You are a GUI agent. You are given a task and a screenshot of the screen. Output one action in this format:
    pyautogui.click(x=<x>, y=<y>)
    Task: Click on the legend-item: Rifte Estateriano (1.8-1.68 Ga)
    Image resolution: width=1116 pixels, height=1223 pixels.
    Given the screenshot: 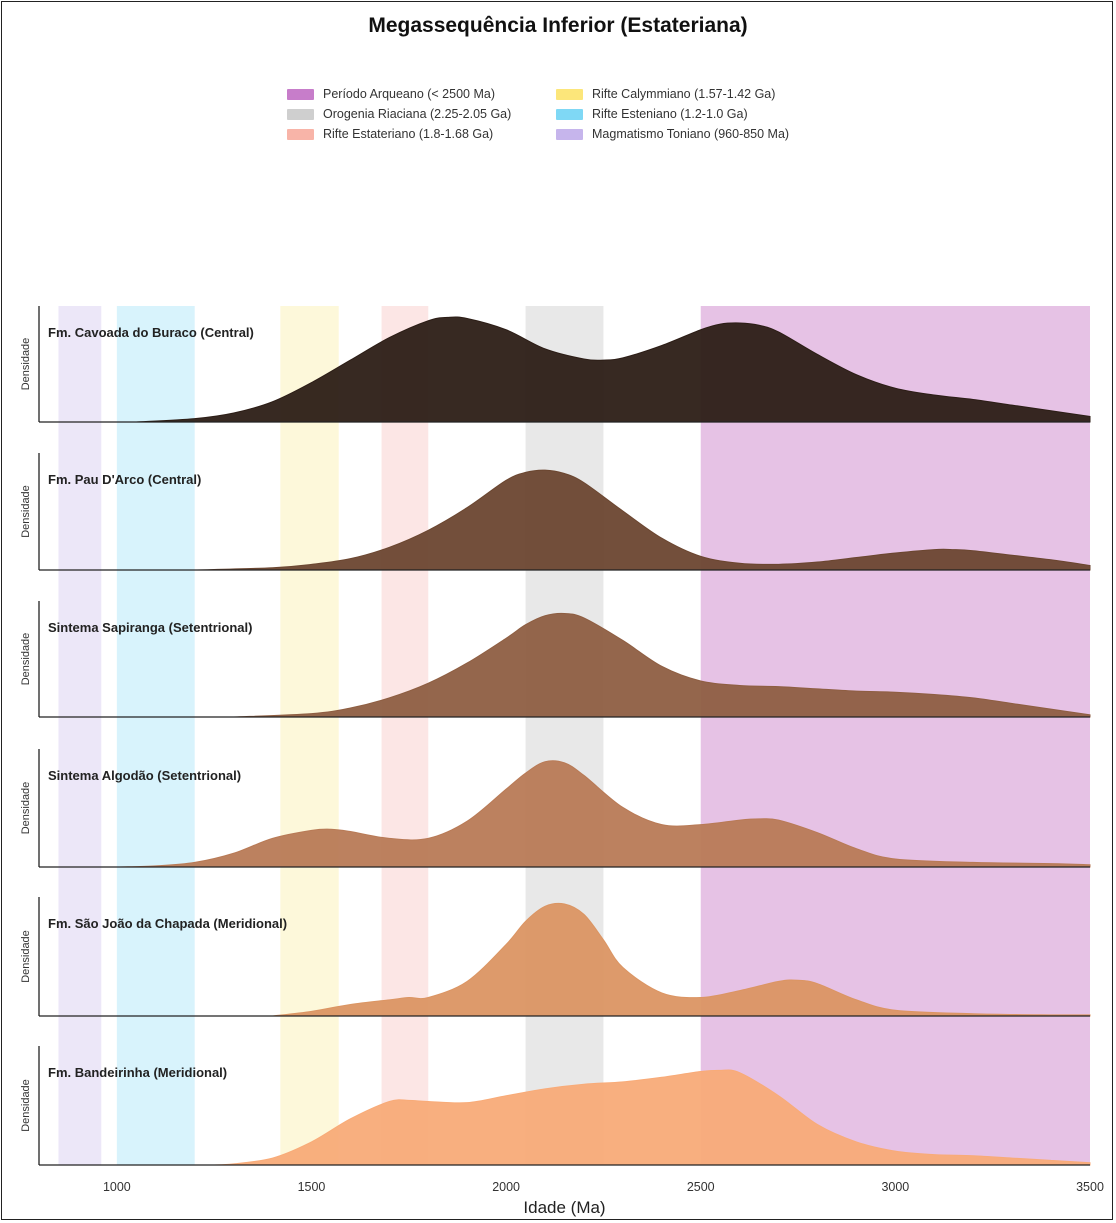 What is the action you would take?
    pyautogui.click(x=399, y=134)
    